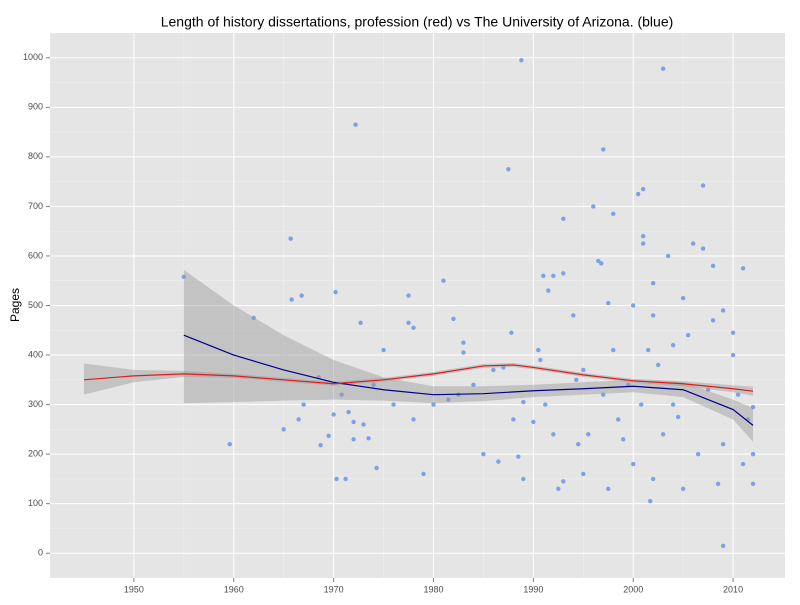 This screenshot has height=605, width=800. Describe the element at coordinates (633, 589) in the screenshot. I see `x-tick-label: 2000` at that location.